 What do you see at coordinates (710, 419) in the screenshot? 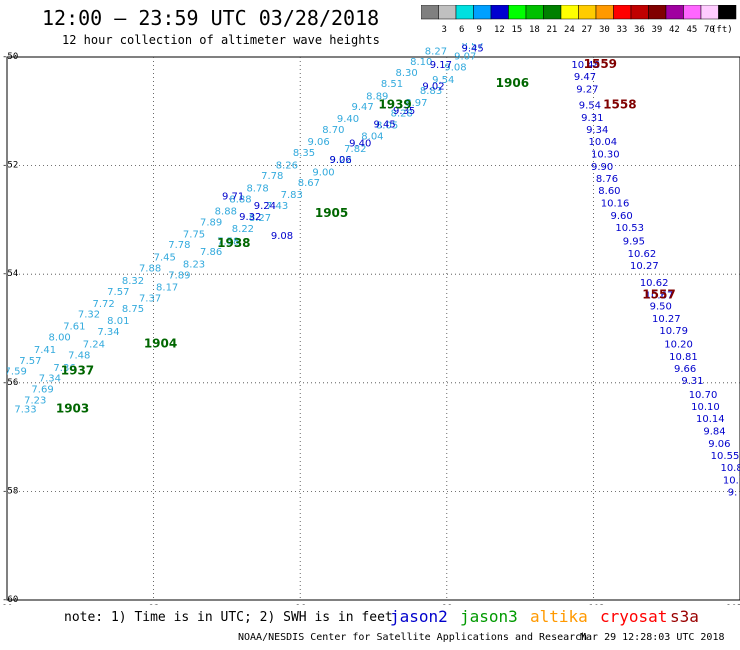
I see `wave-height-label: 10.14` at bounding box center [710, 419].